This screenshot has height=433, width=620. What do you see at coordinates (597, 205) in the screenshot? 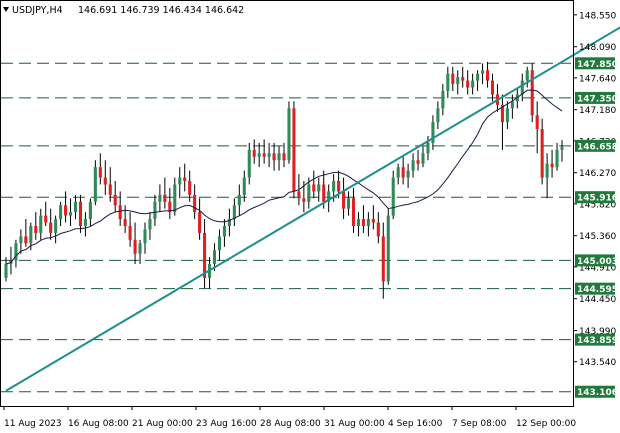
I see `ytick-label-6: 145.820` at bounding box center [597, 205].